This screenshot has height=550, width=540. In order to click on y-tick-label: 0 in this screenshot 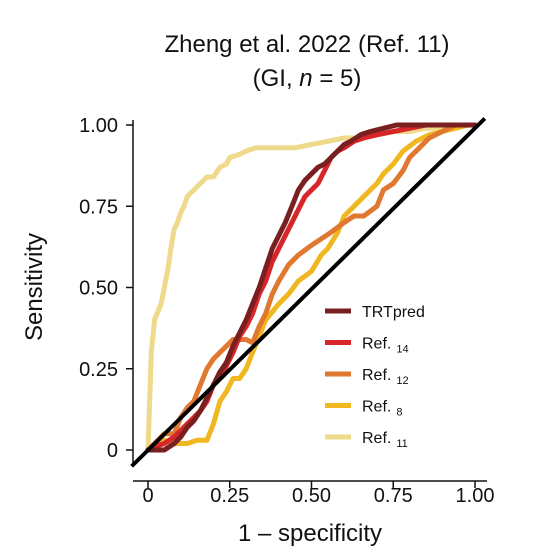, I will do `click(112, 451)`.